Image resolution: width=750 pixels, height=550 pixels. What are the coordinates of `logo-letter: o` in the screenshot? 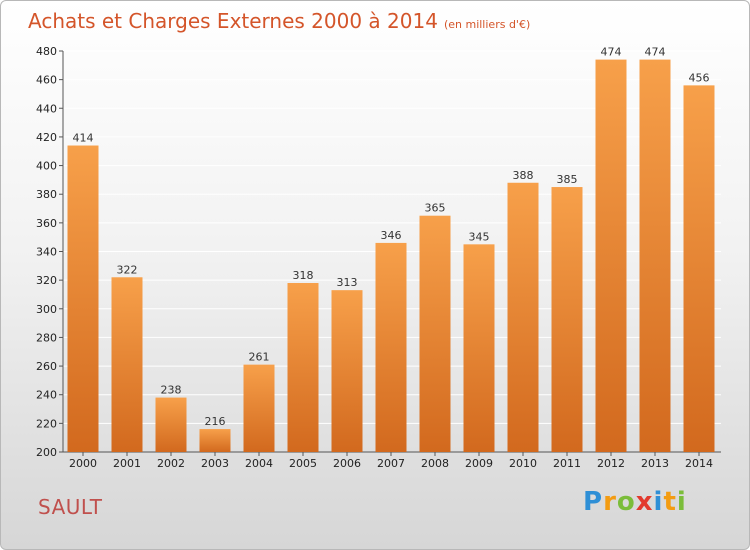 It's located at (626, 502).